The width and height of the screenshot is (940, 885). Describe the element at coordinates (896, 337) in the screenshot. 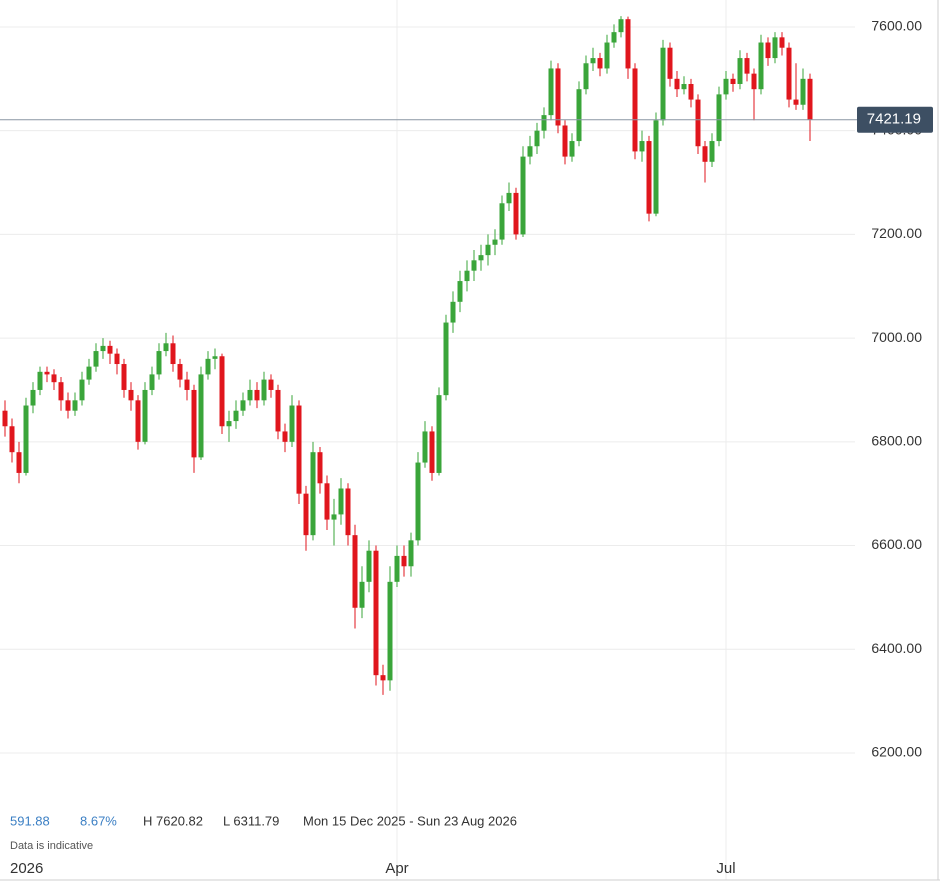

I see `y-tick-label: 7000.00` at that location.